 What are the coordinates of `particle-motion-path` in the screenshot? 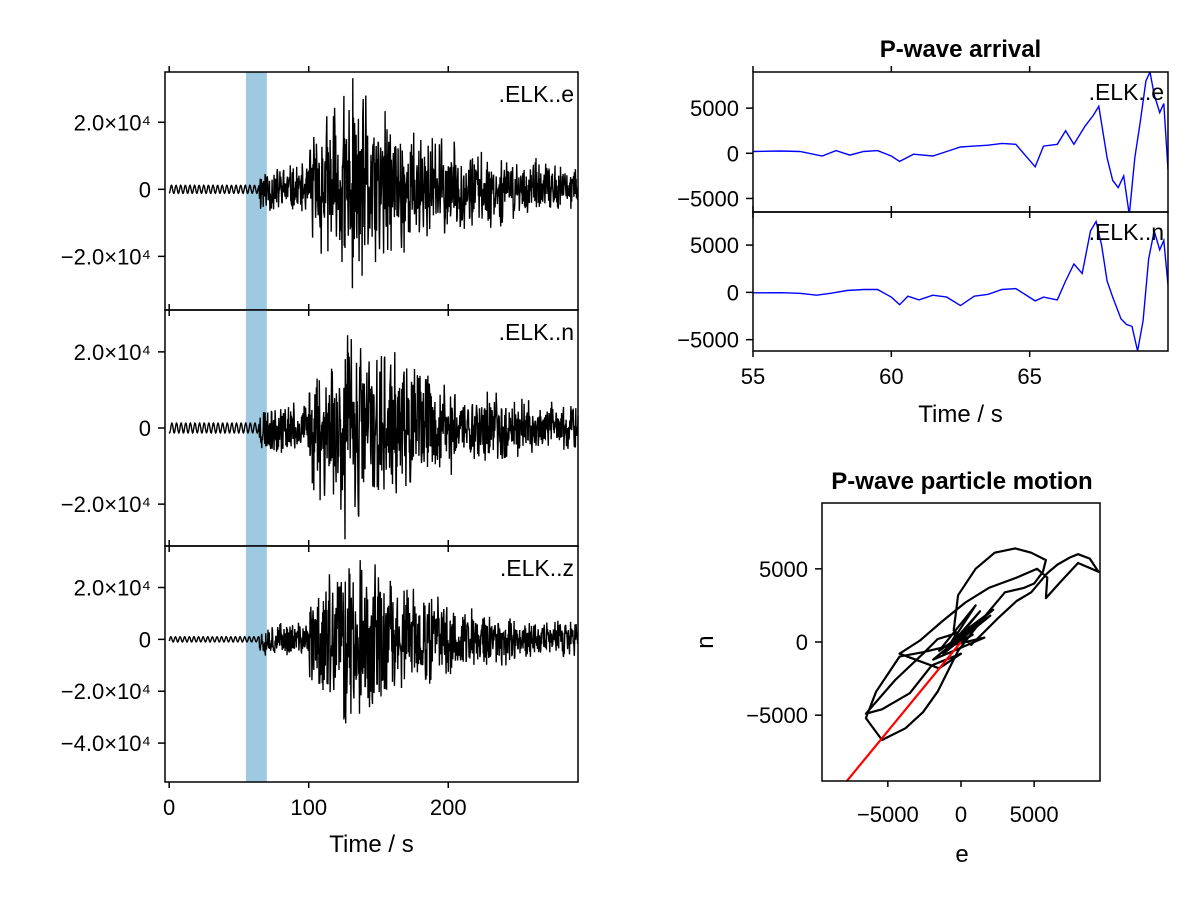 It's located at (982, 644).